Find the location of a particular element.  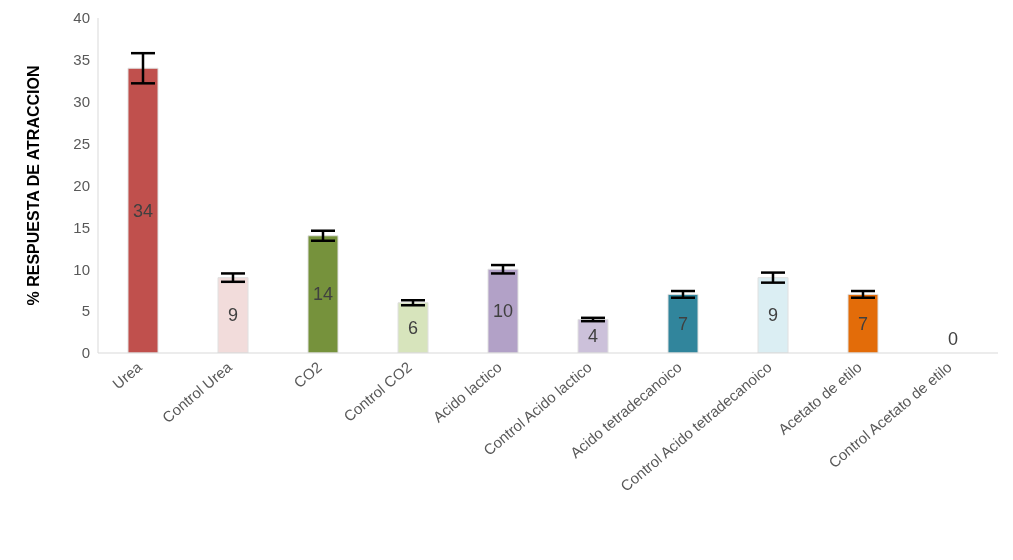

y-tick-label: 35 is located at coordinates (81, 60).